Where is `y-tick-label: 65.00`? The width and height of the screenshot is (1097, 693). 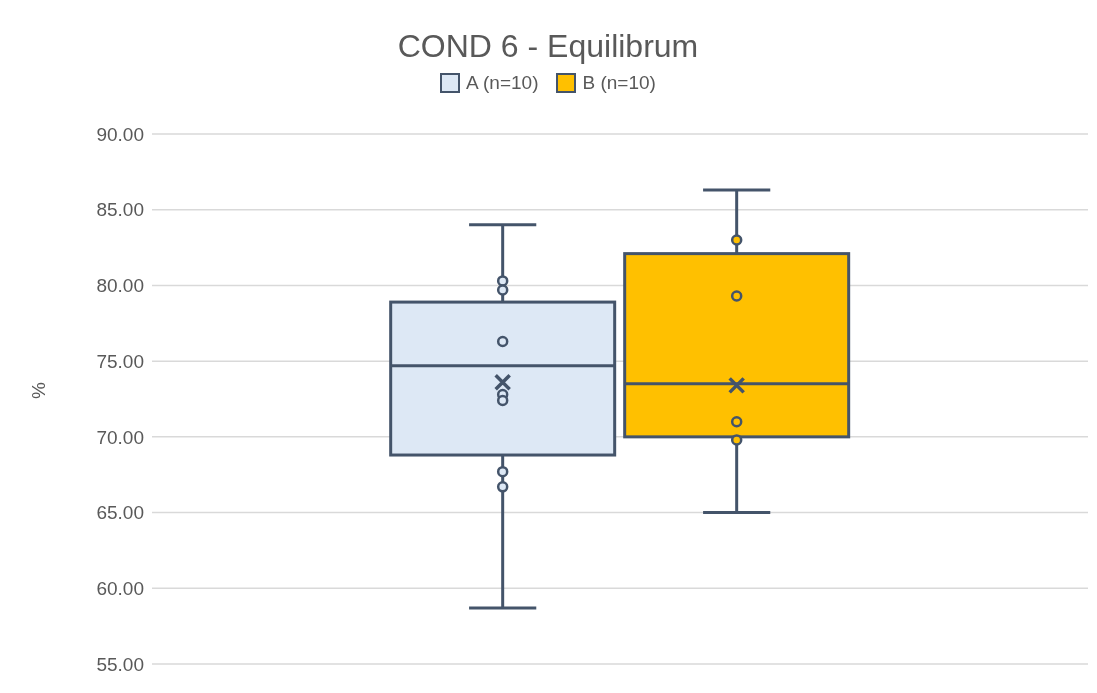
y-tick-label: 65.00 is located at coordinates (120, 513).